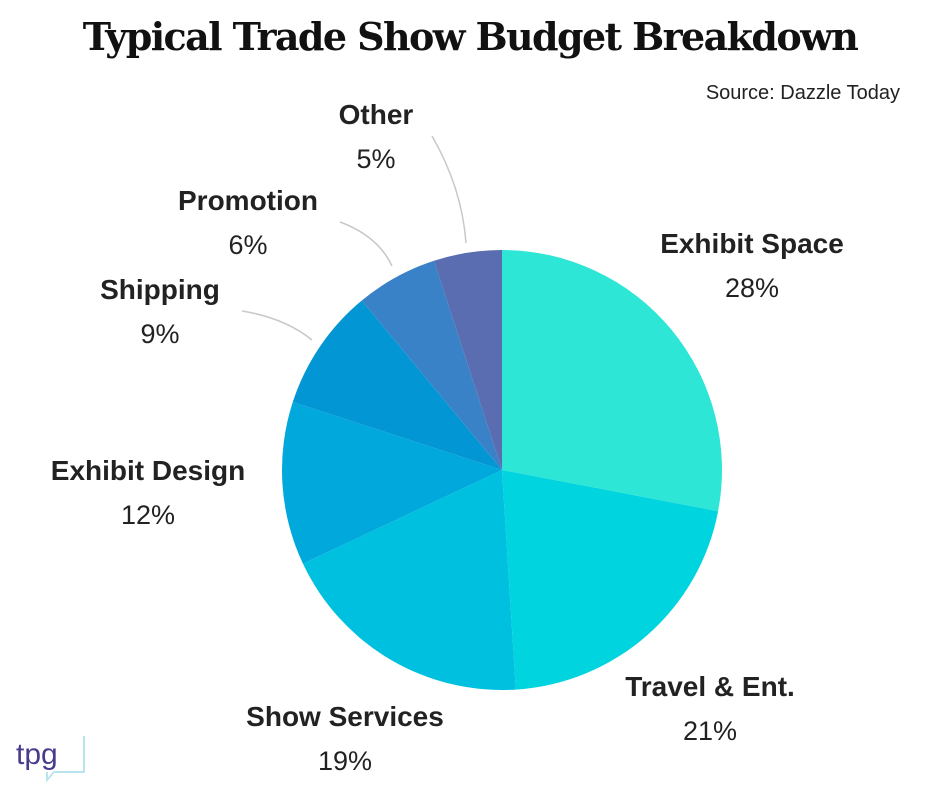 This screenshot has height=788, width=940. What do you see at coordinates (392, 483) in the screenshot?
I see `pie-slice-exhibit-design` at bounding box center [392, 483].